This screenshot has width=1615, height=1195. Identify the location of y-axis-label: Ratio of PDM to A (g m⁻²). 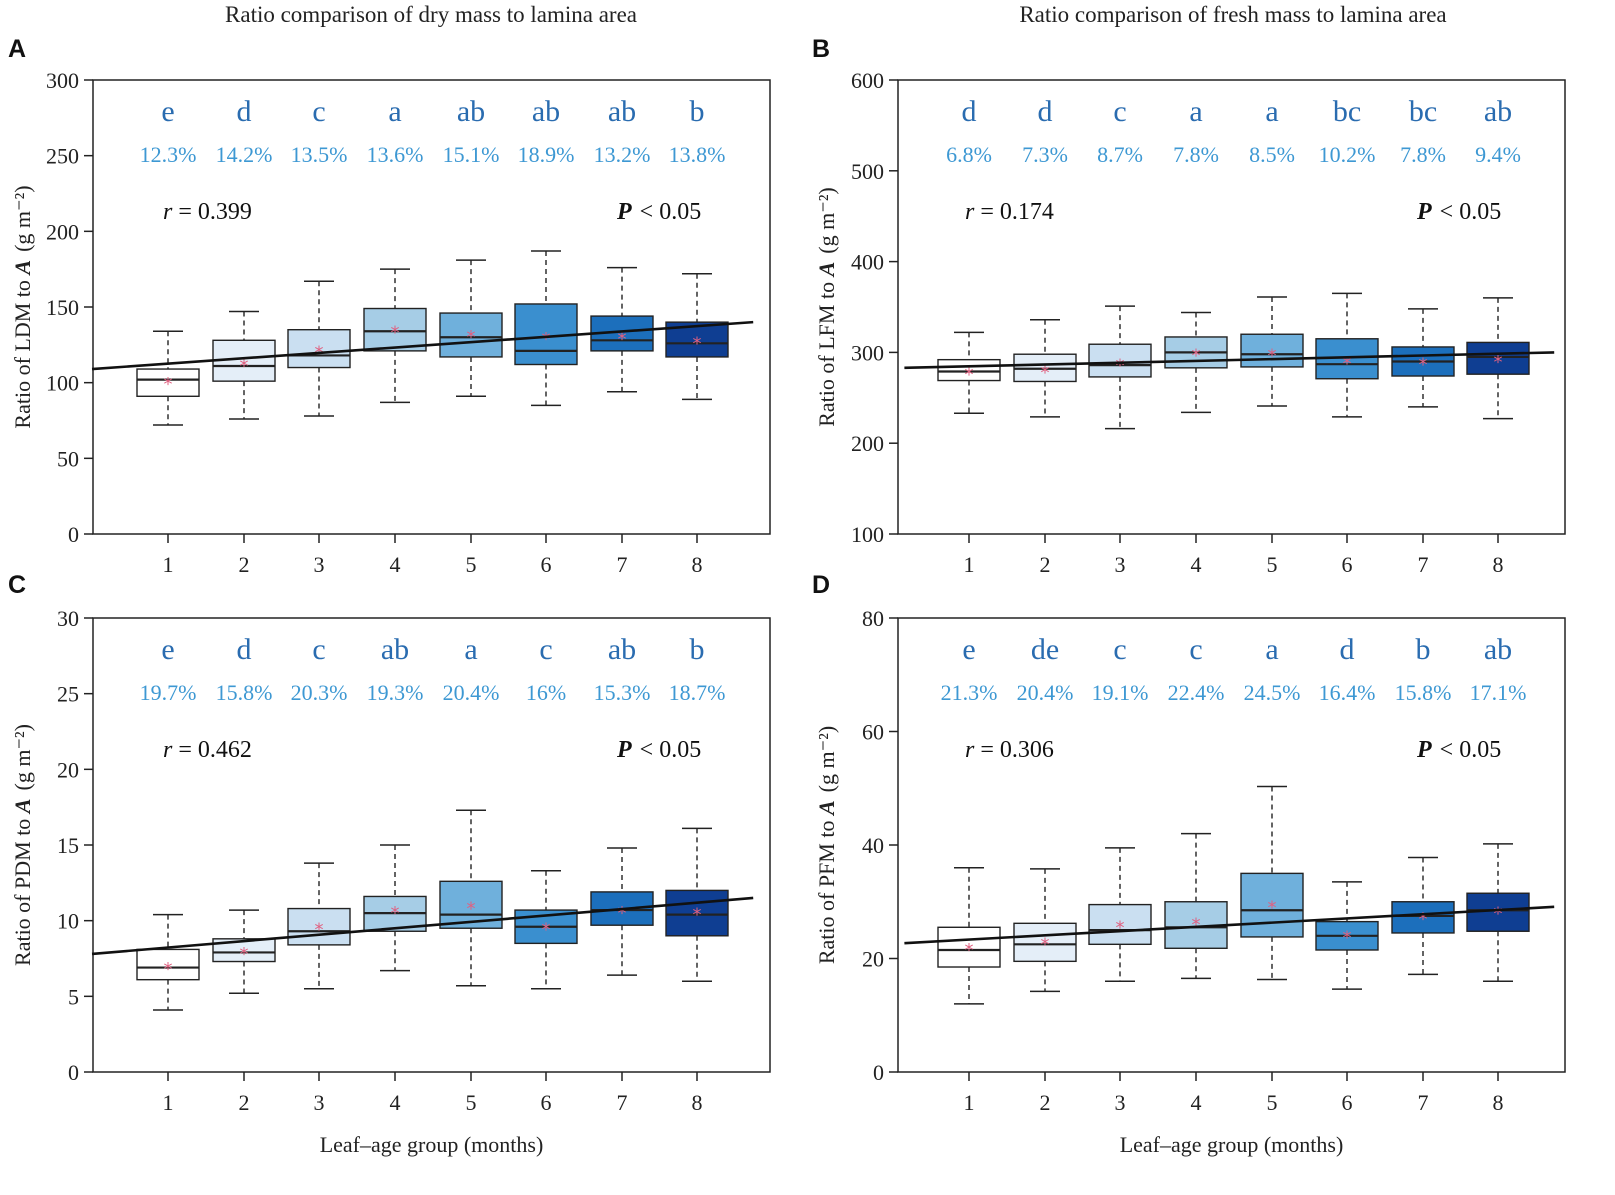
(22, 845).